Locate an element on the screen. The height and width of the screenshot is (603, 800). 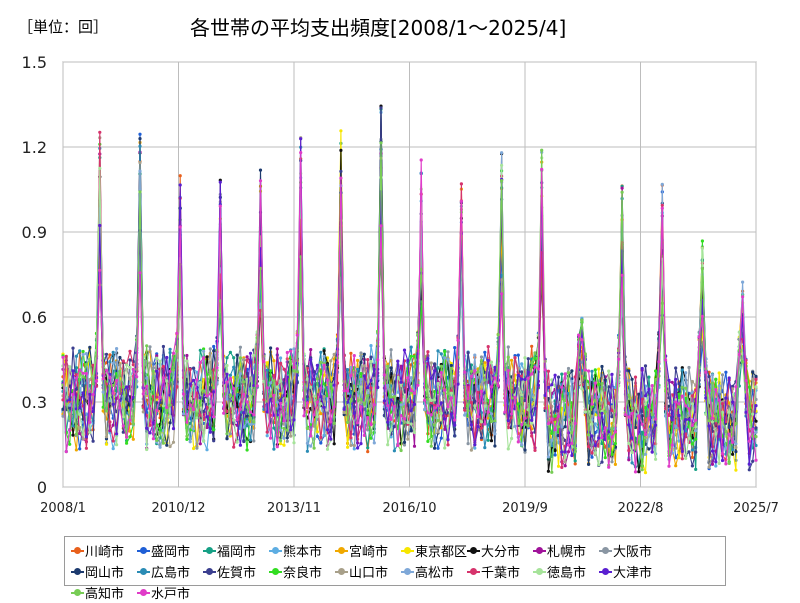
y-tick-label: 1.2 is located at coordinates (34, 147).